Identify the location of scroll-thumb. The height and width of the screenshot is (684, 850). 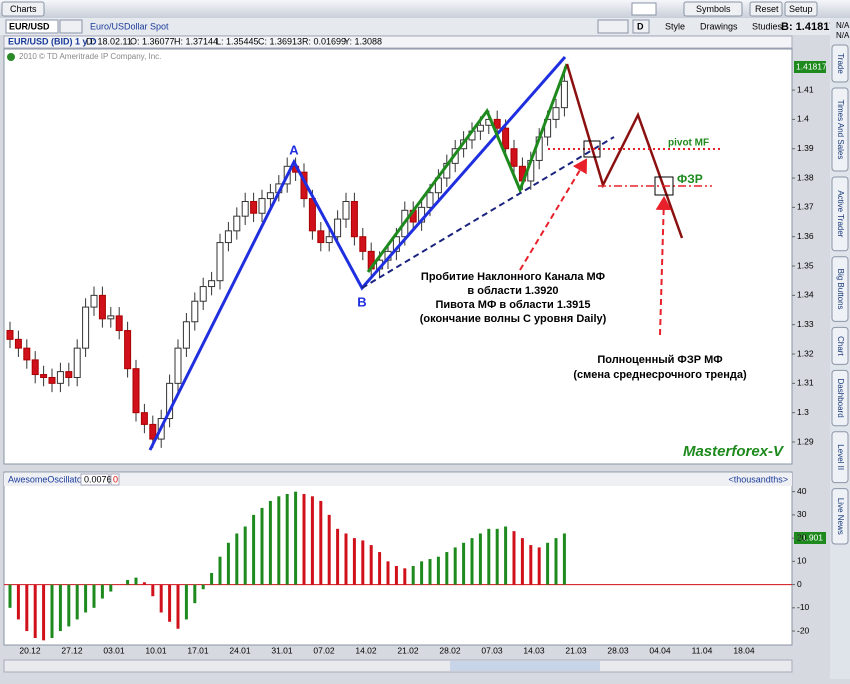
(525, 666).